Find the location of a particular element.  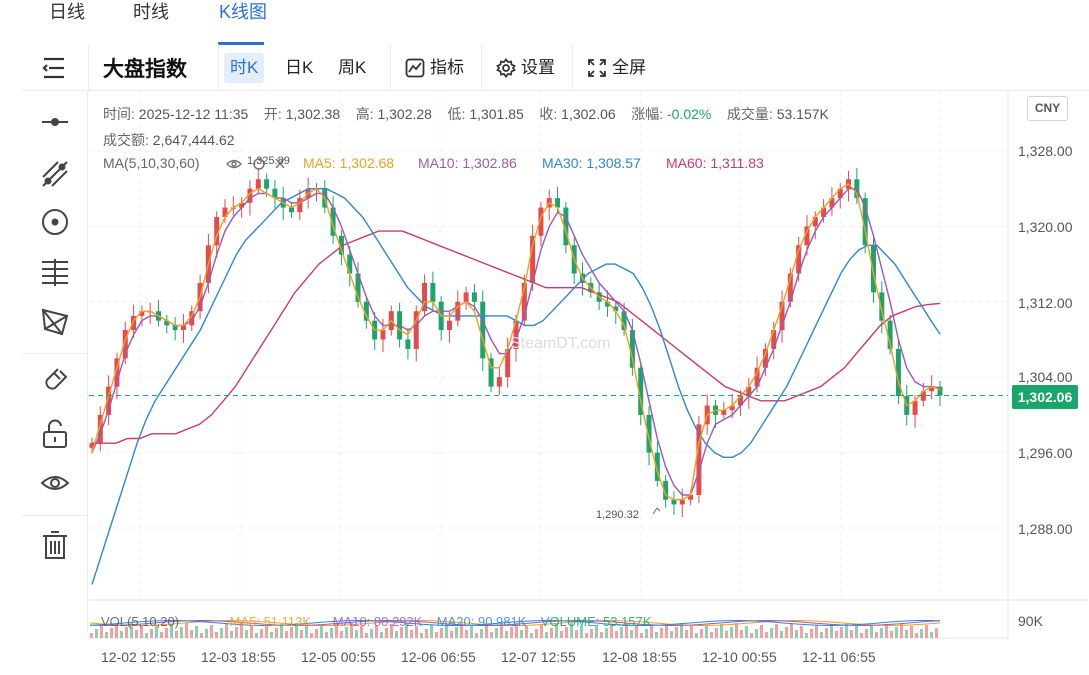

vol-ma20-line is located at coordinates (515, 623).